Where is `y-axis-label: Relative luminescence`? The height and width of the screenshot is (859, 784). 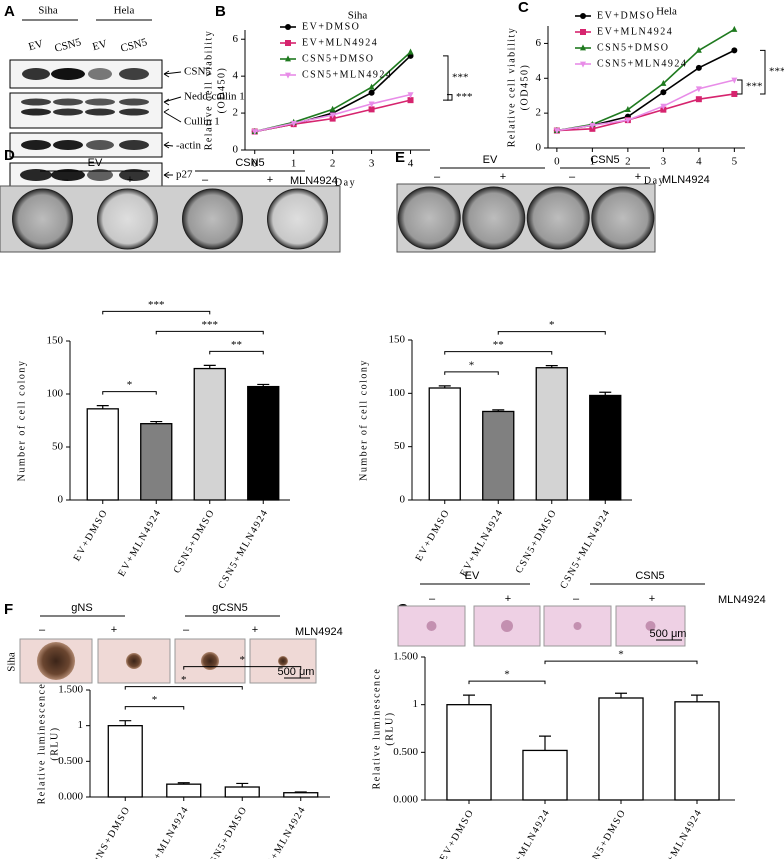 y-axis-label: Relative luminescence is located at coordinates (376, 729).